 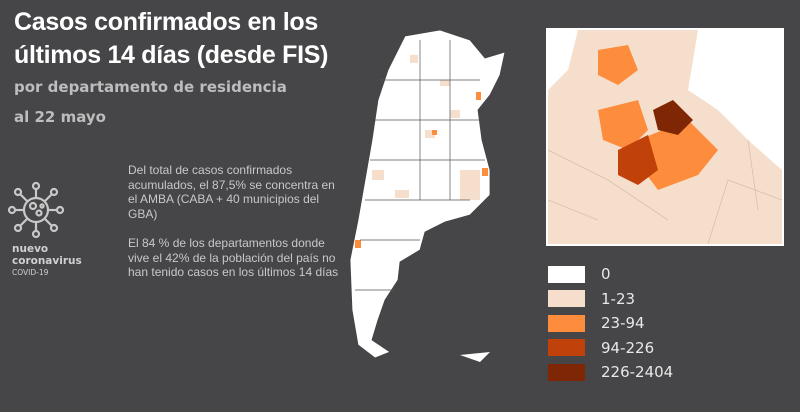 What do you see at coordinates (623, 323) in the screenshot?
I see `legend-label: 23-94` at bounding box center [623, 323].